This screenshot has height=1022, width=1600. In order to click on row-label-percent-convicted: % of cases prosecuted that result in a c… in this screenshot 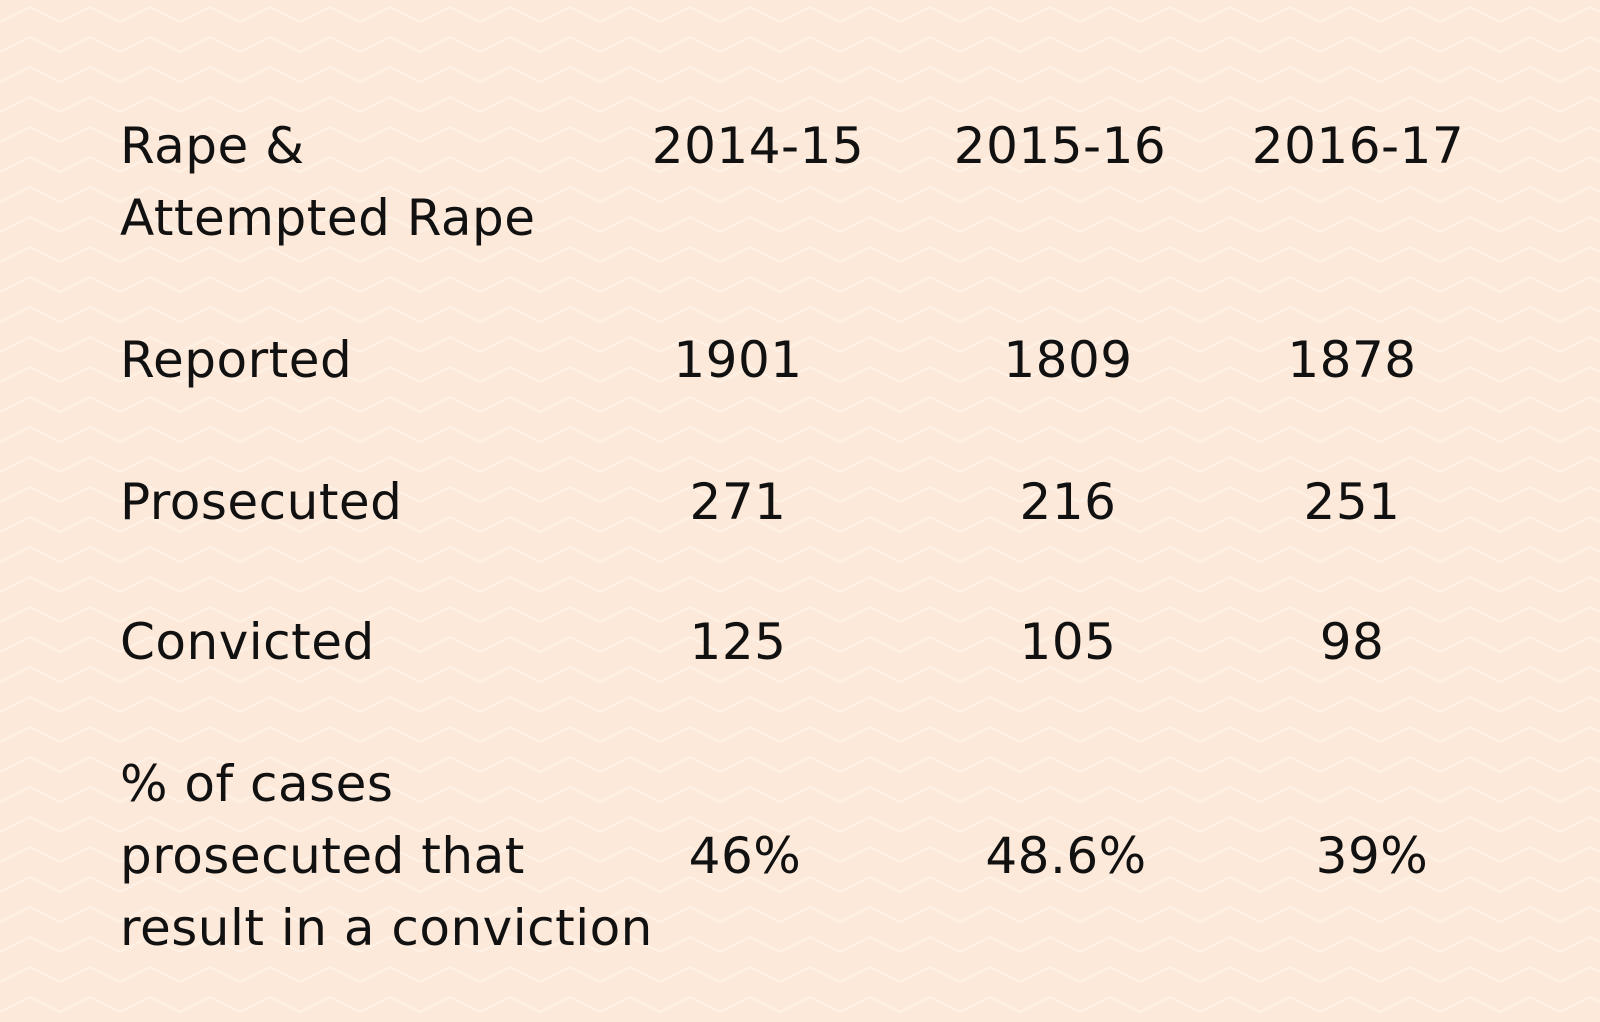, I will do `click(386, 856)`.